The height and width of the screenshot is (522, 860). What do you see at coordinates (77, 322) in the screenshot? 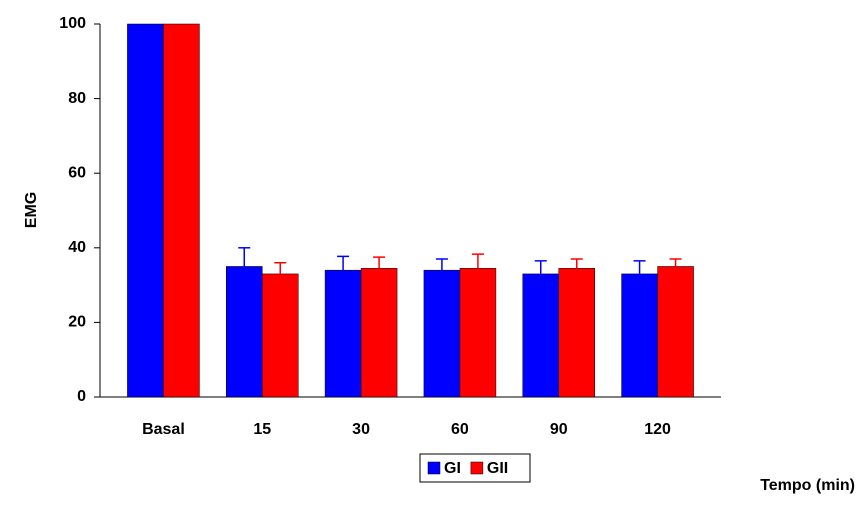
I see `y-tick-label: 20` at bounding box center [77, 322].